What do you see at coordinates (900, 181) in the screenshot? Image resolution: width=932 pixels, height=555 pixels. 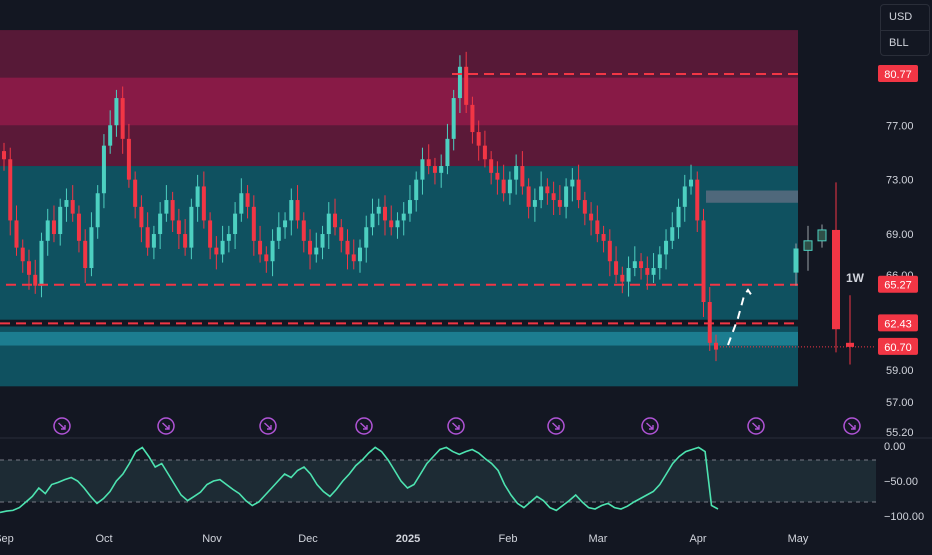 I see `price-tick-label: 73.00` at bounding box center [900, 181].